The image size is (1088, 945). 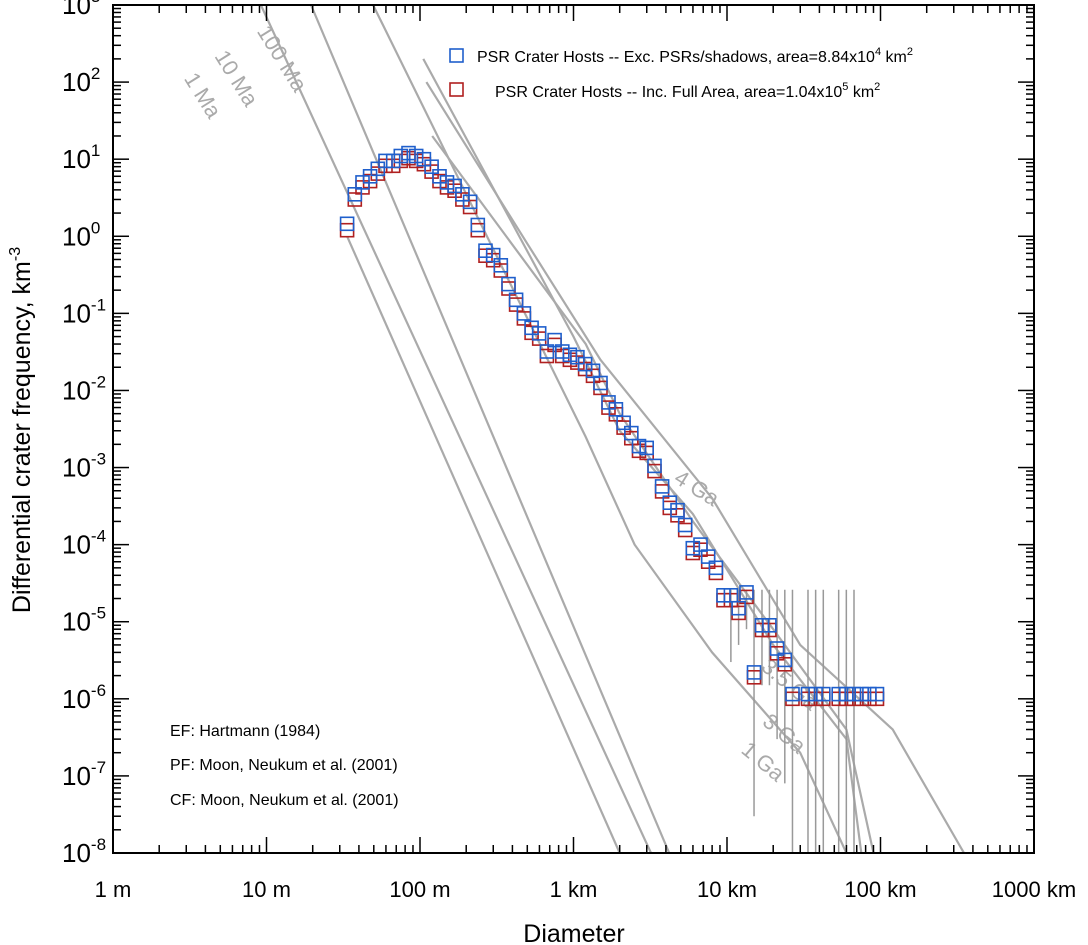 I want to click on y-tick-label: 103, so click(x=81, y=10).